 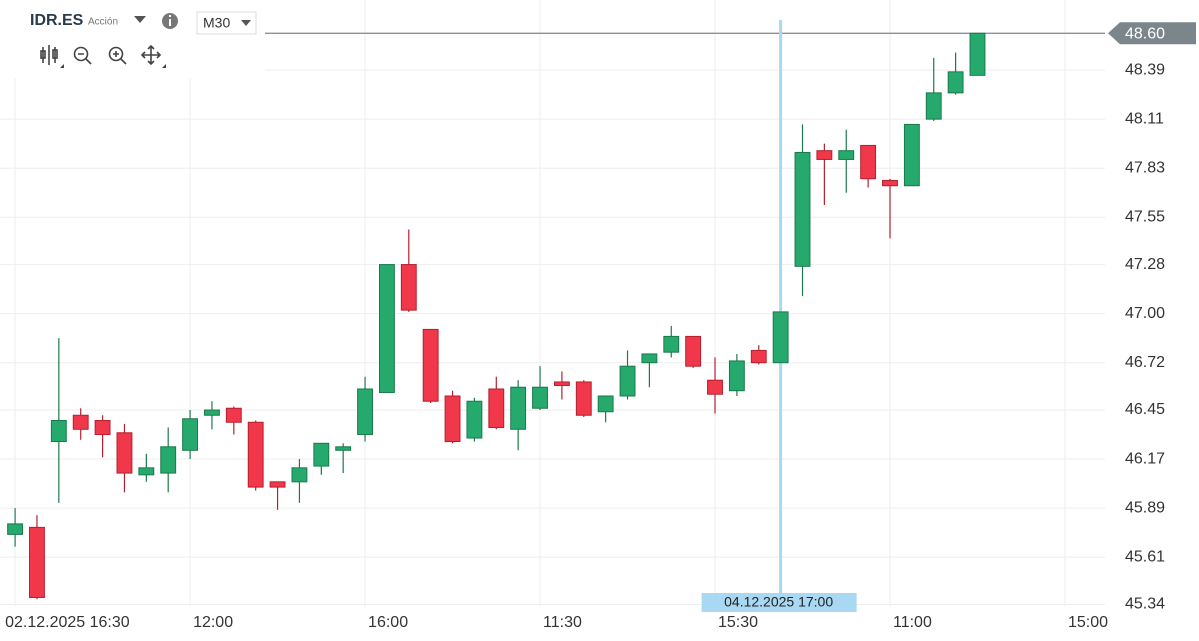 I want to click on crosshair-label-bg, so click(x=779, y=602).